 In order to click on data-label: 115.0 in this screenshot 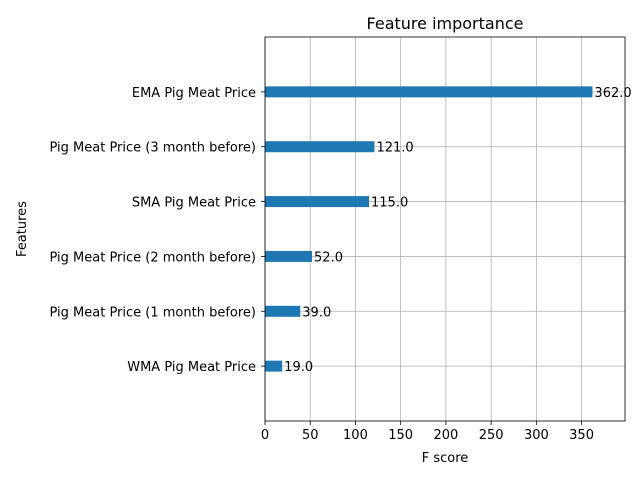, I will do `click(389, 203)`.